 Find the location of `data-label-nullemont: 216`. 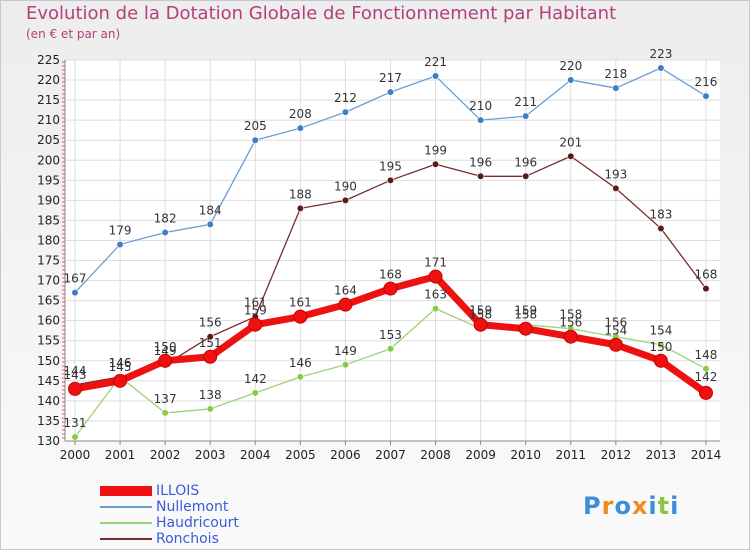

data-label-nullemont: 216 is located at coordinates (706, 82).